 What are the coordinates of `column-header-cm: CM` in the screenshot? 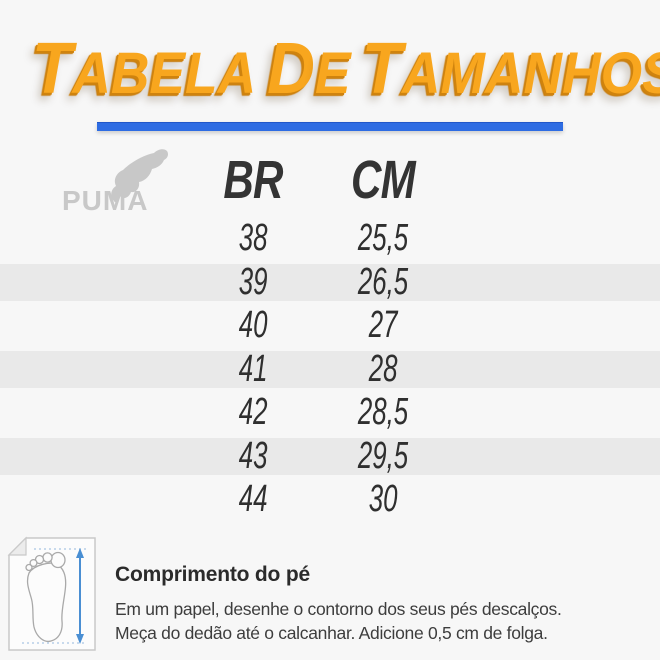 It's located at (383, 180).